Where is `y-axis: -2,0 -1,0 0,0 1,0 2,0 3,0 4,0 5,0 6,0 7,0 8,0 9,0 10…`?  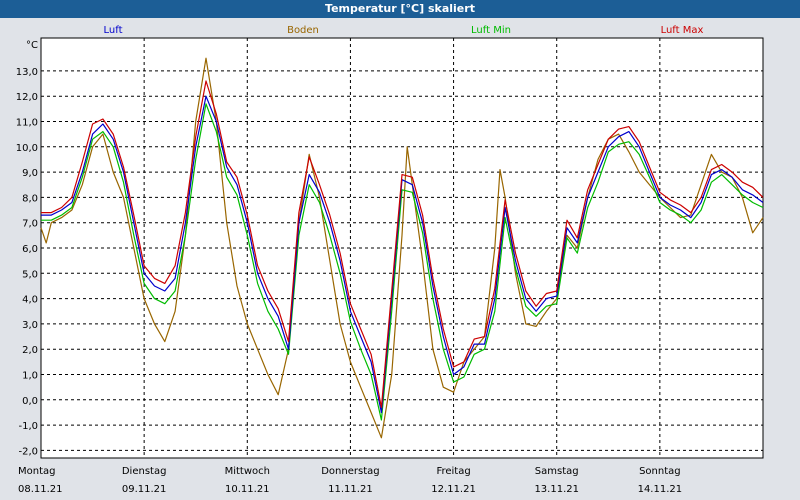
y-axis: -2,0 -1,0 0,0 1,0 2,0 3,0 4,0 5,0 6,0 7,0 8,0 9,0 10… is located at coordinates (27, 262).